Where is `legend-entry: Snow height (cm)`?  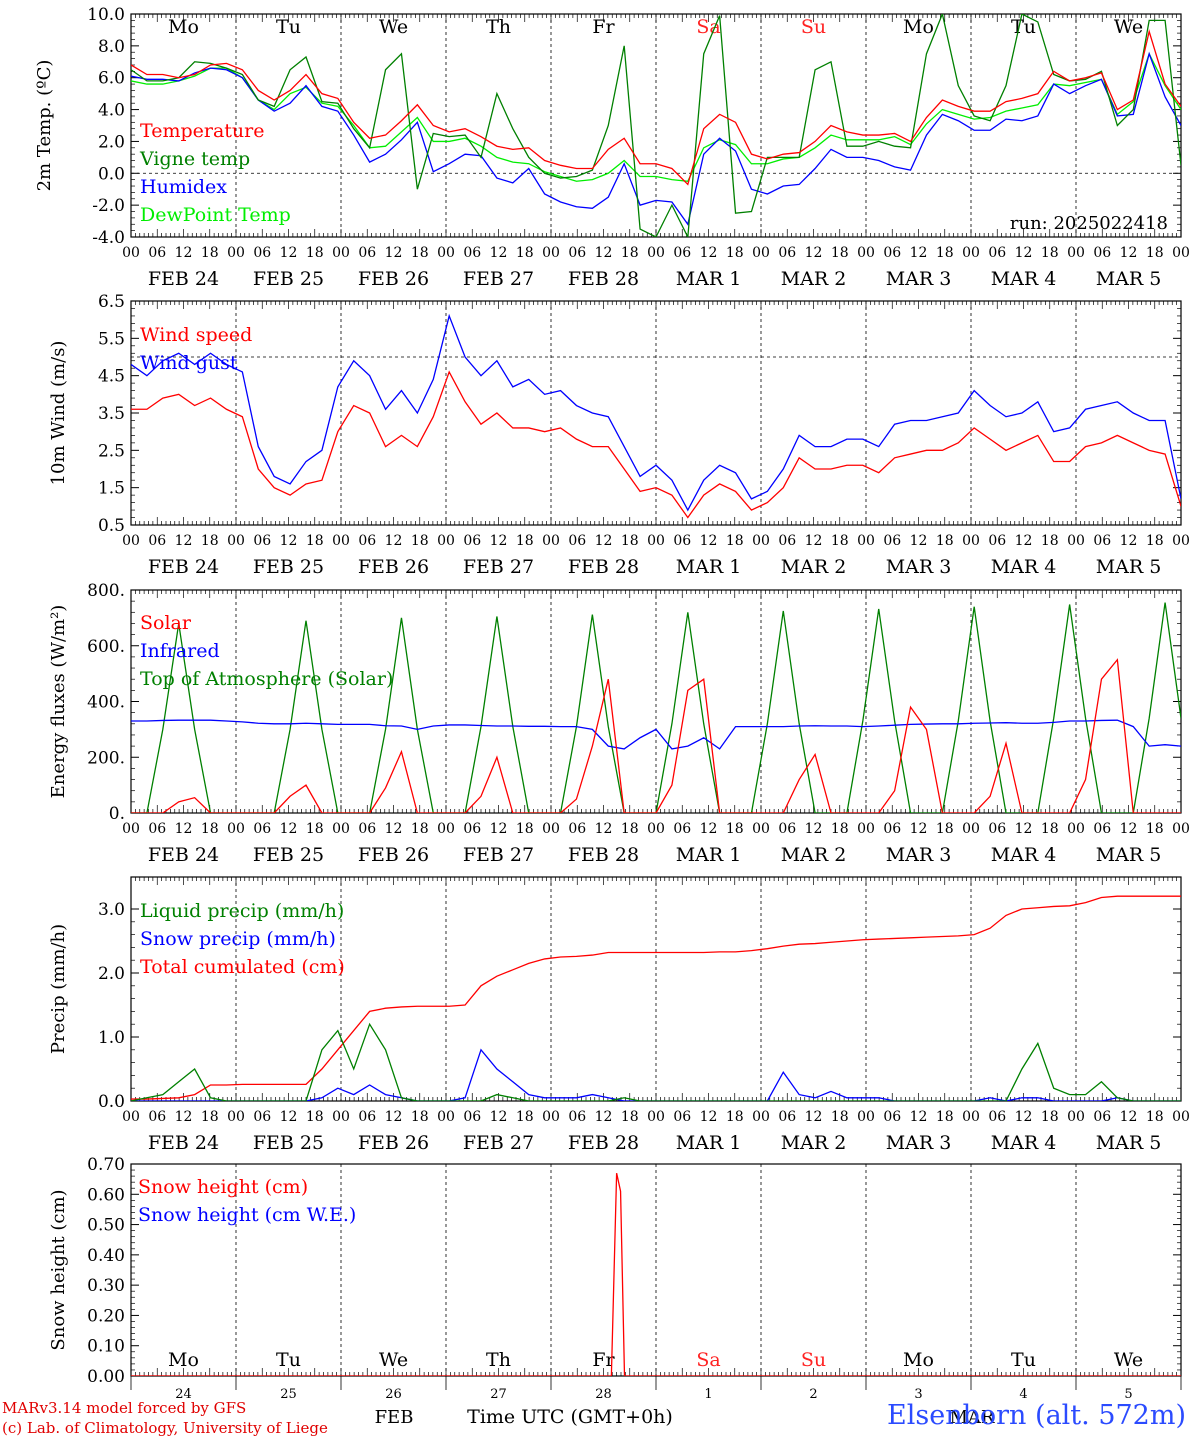 legend-entry: Snow height (cm) is located at coordinates (223, 1187).